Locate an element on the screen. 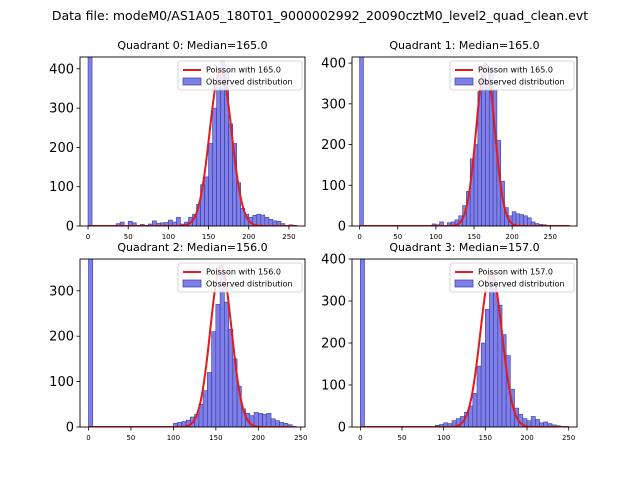 Image resolution: width=640 pixels, height=480 pixels. legend-label-model: Poisson with 157.0 is located at coordinates (515, 272).